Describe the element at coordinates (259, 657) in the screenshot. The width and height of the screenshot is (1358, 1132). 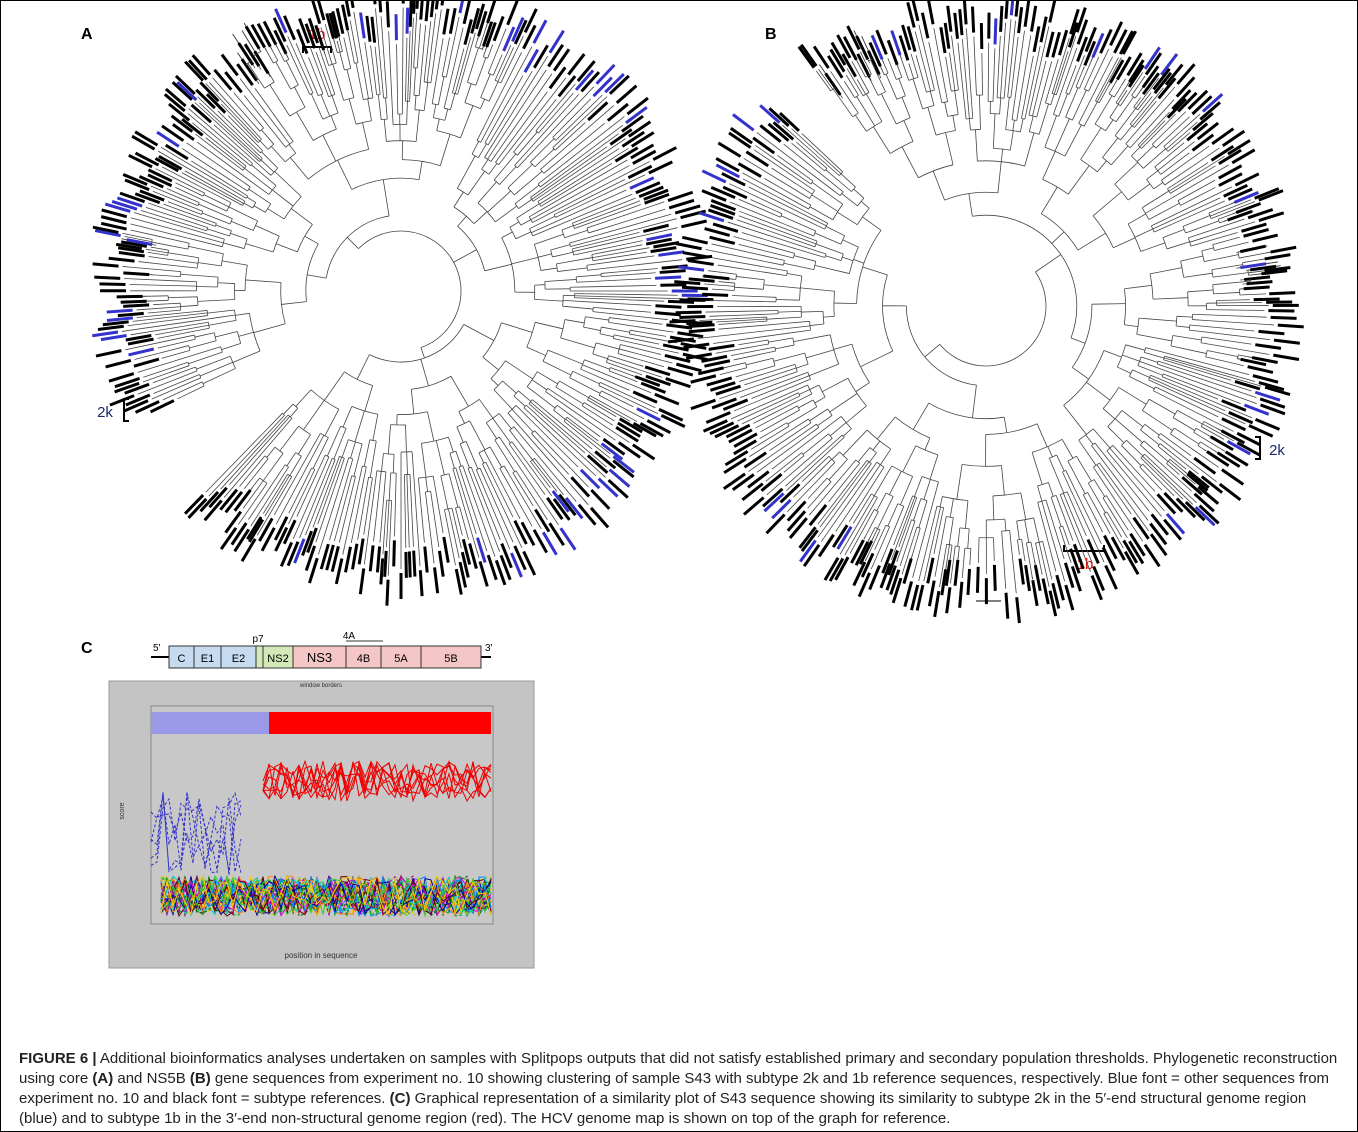
I see `region` at that location.